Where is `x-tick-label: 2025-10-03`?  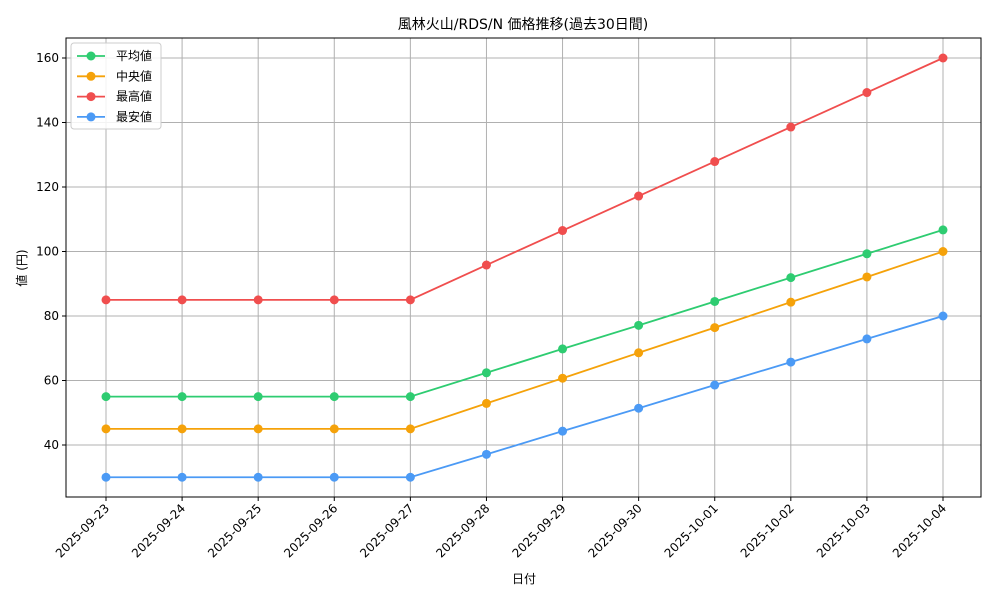
x-tick-label: 2025-10-03 is located at coordinates (843, 530).